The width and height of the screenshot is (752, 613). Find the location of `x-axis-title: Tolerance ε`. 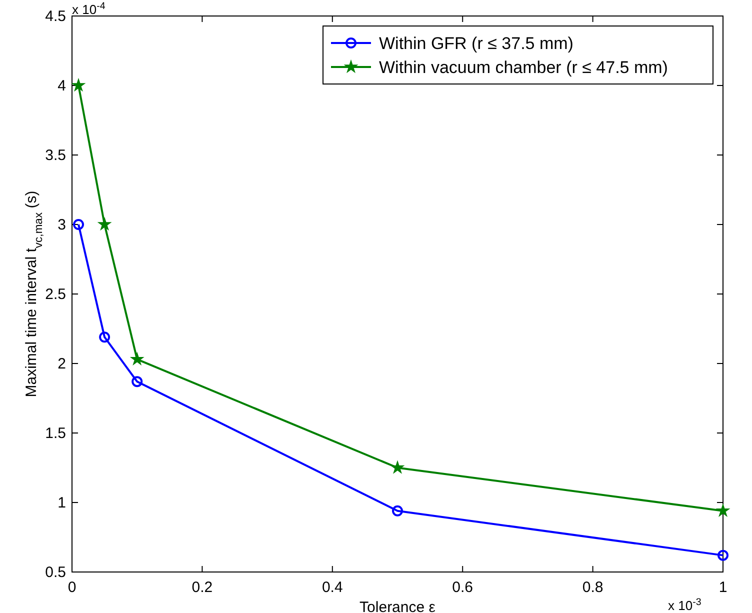

x-axis-title: Tolerance ε is located at coordinates (398, 606).